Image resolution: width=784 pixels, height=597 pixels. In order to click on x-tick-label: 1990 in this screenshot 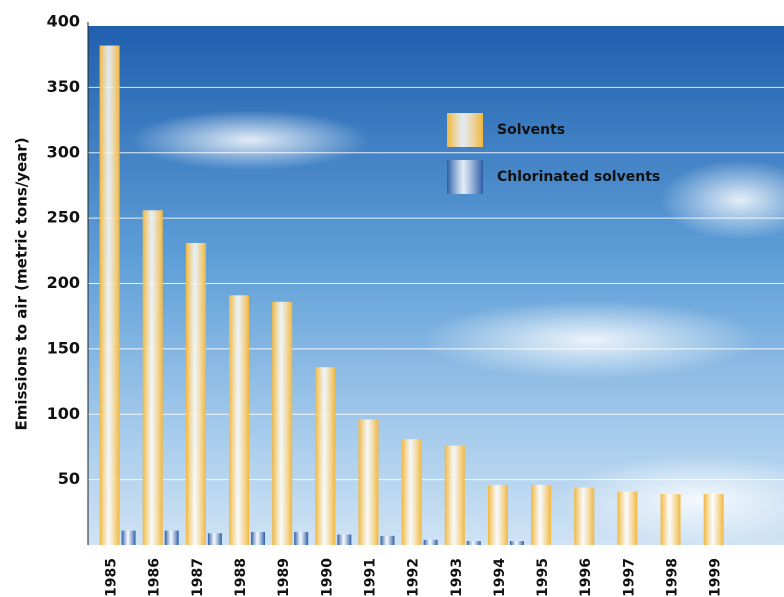, I will do `click(327, 577)`.